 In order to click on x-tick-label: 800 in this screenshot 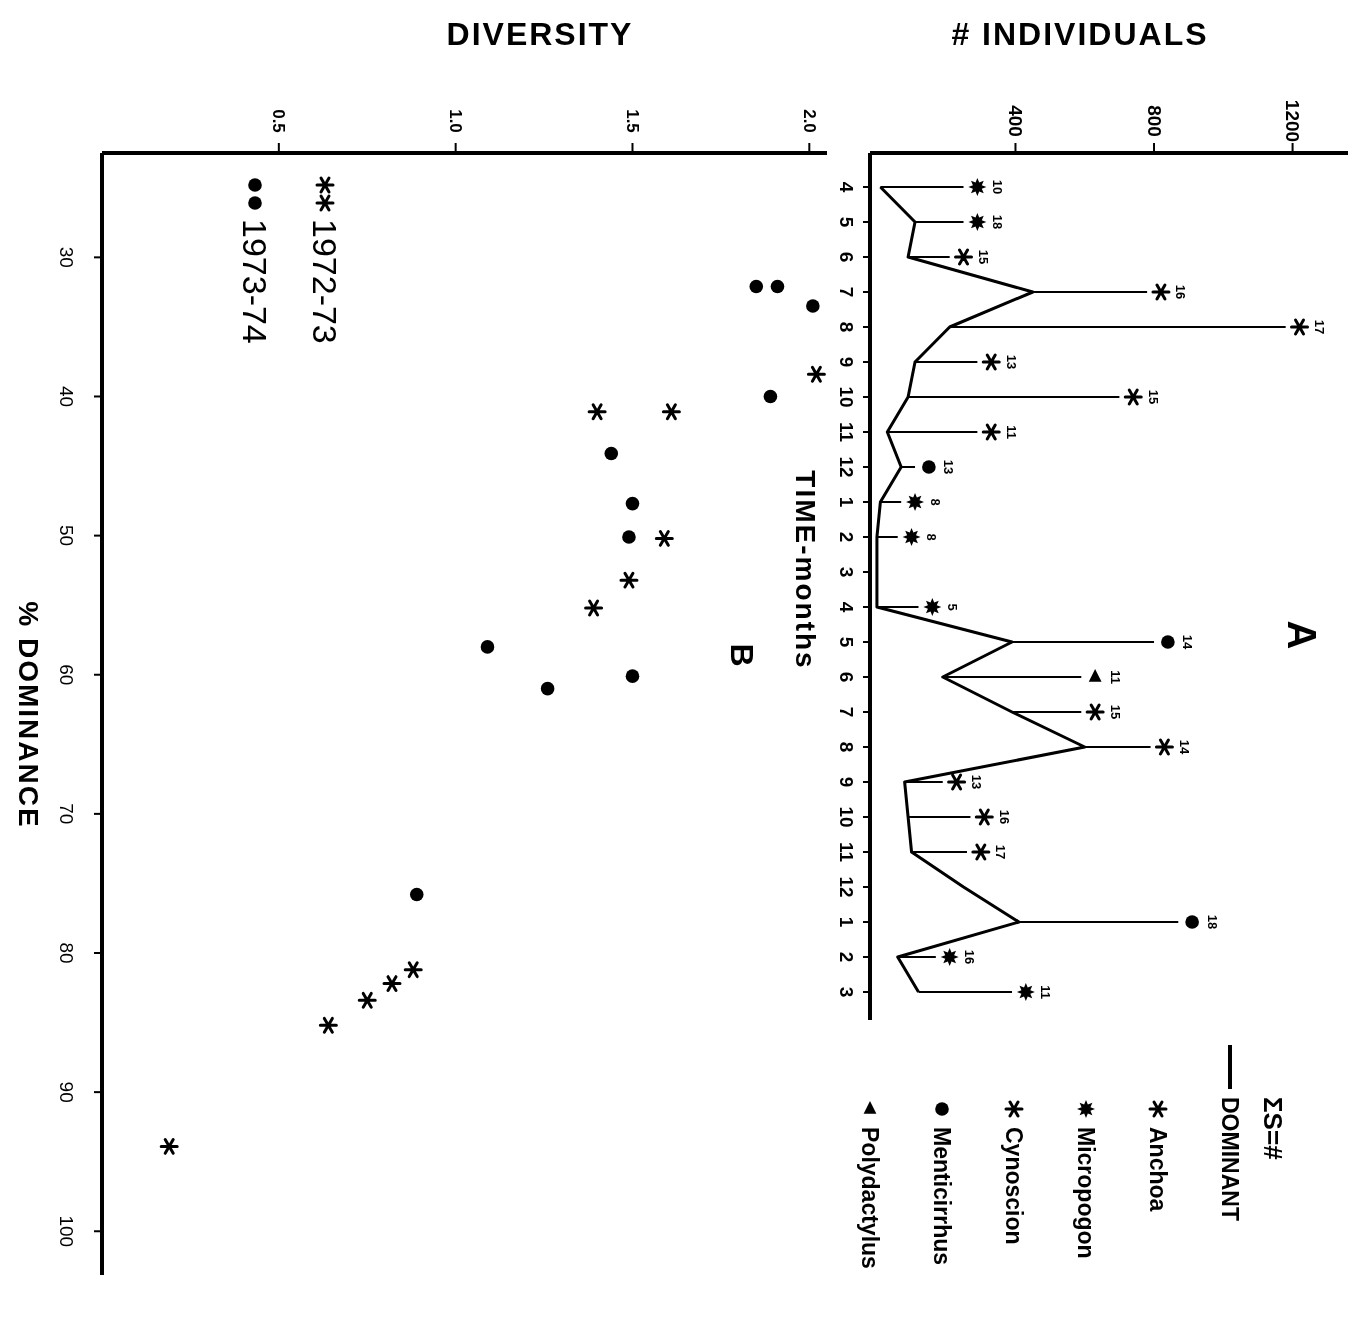, I will do `click(1154, 121)`.